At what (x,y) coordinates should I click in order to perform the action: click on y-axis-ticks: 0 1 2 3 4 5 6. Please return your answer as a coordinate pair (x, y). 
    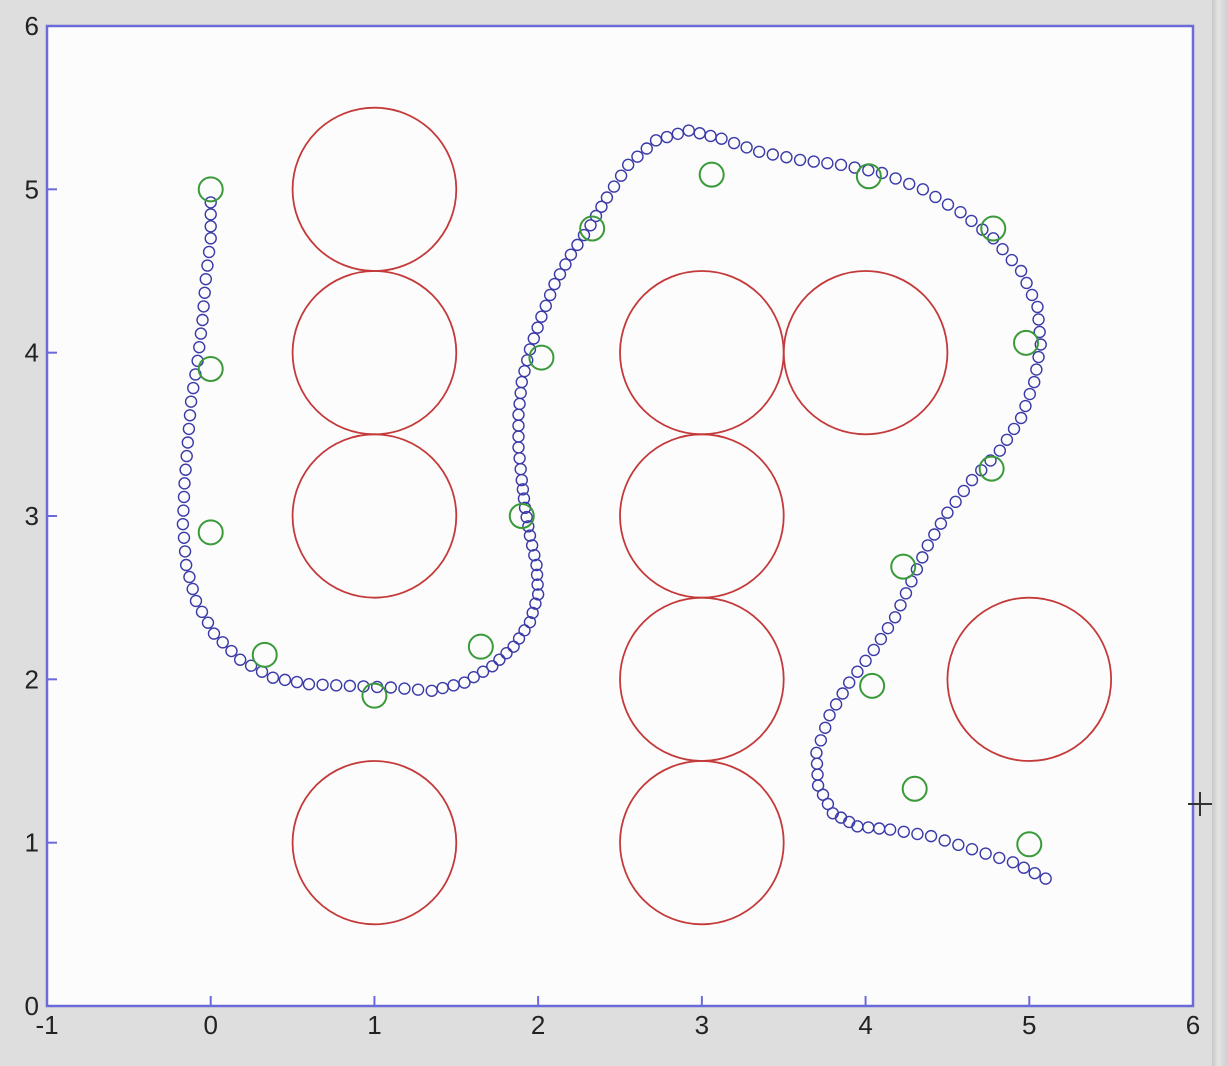
    Looking at the image, I should click on (41, 516).